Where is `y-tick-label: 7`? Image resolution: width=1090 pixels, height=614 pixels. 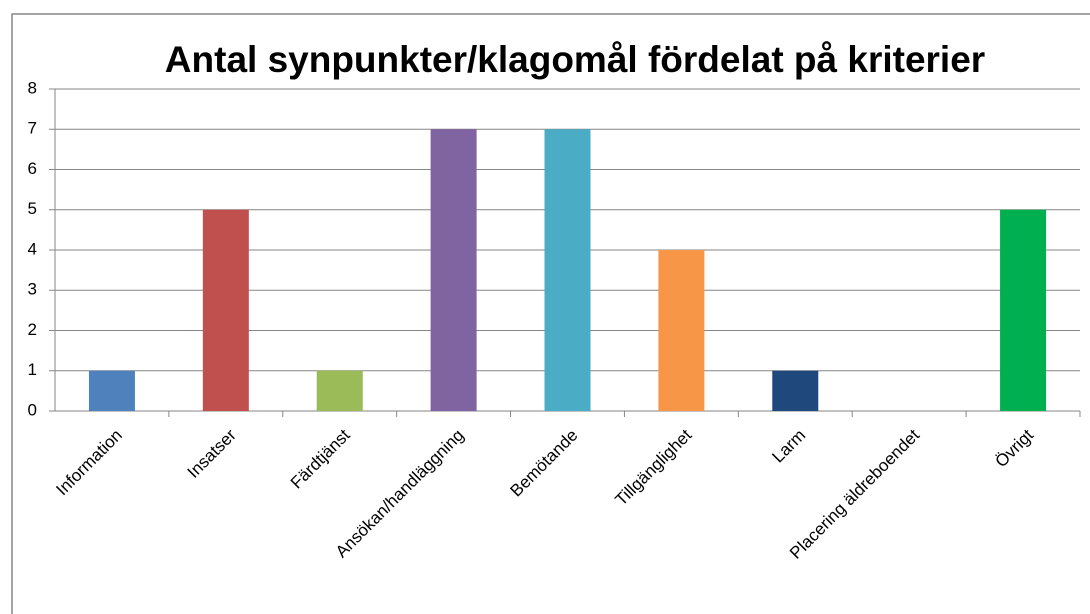 y-tick-label: 7 is located at coordinates (32, 128).